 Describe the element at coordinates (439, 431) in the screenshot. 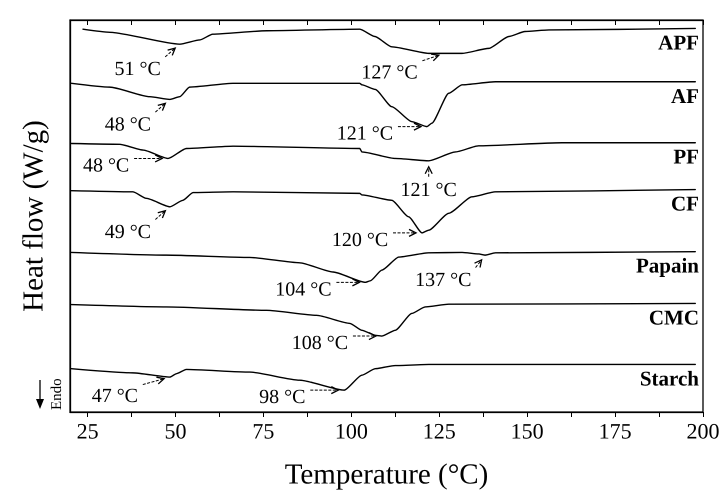

I see `x-tick-label: 125` at that location.